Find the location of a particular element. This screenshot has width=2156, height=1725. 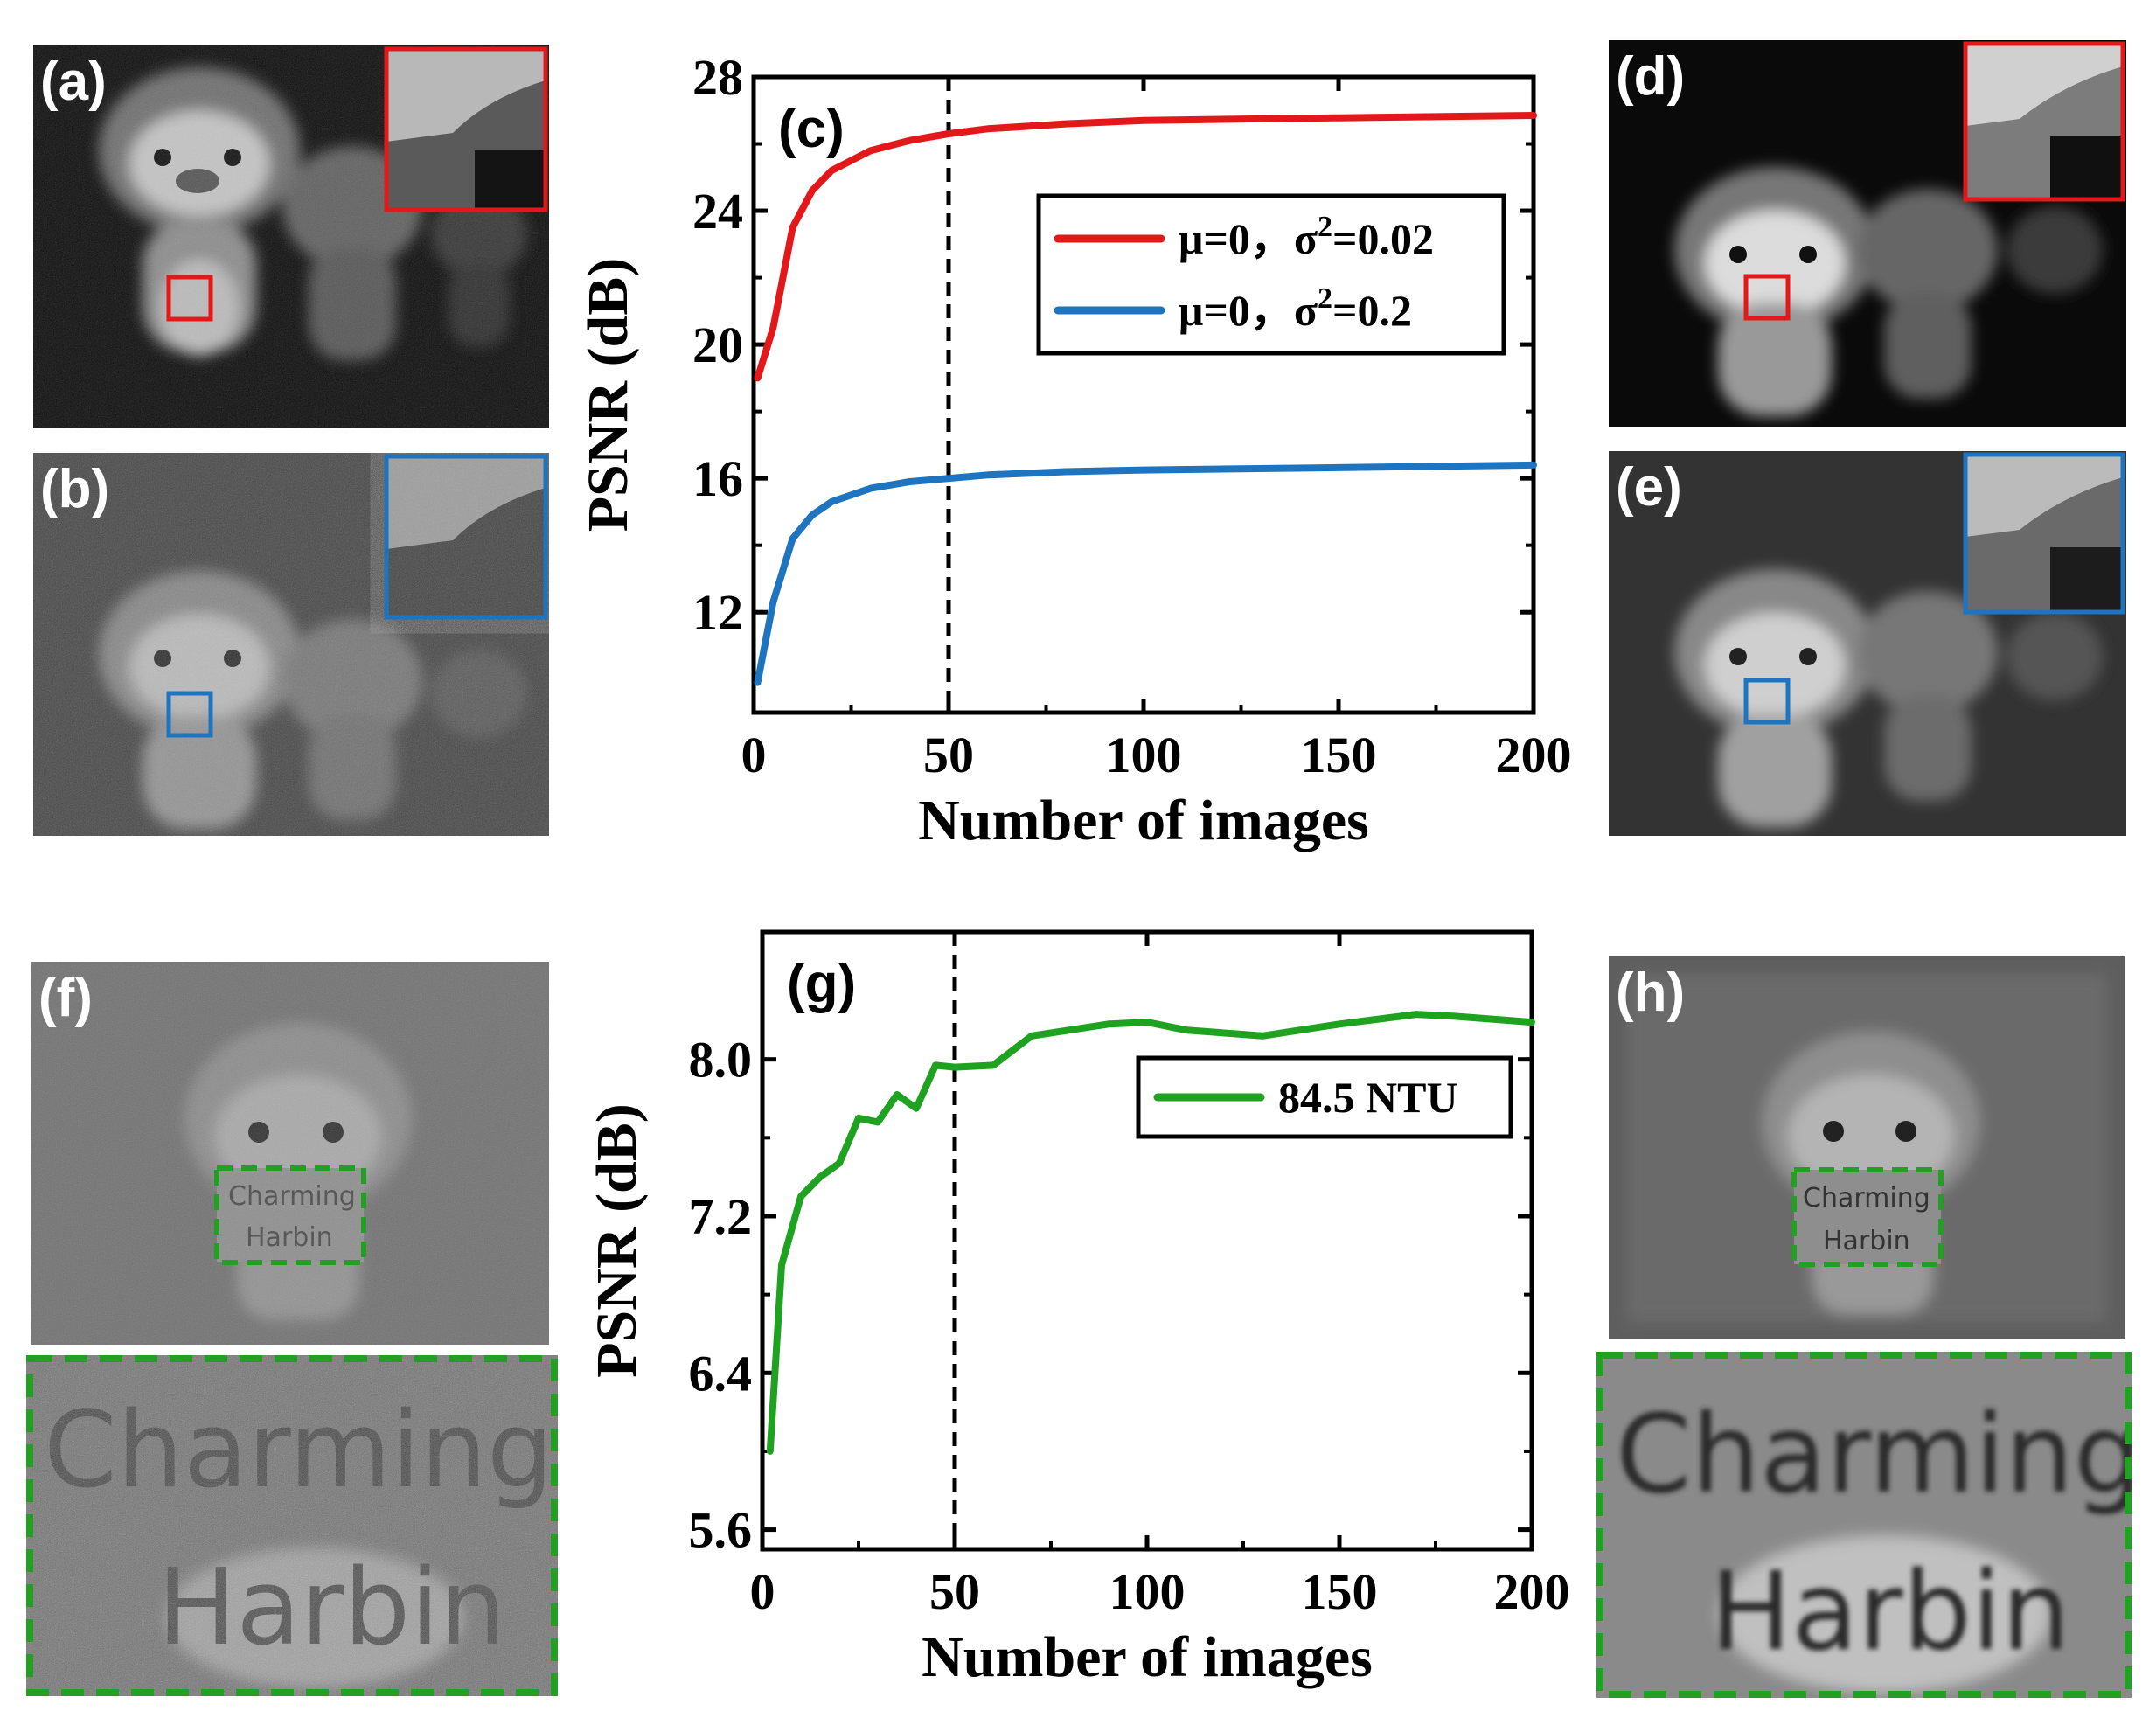

y-tick-label: 24 is located at coordinates (717, 211).